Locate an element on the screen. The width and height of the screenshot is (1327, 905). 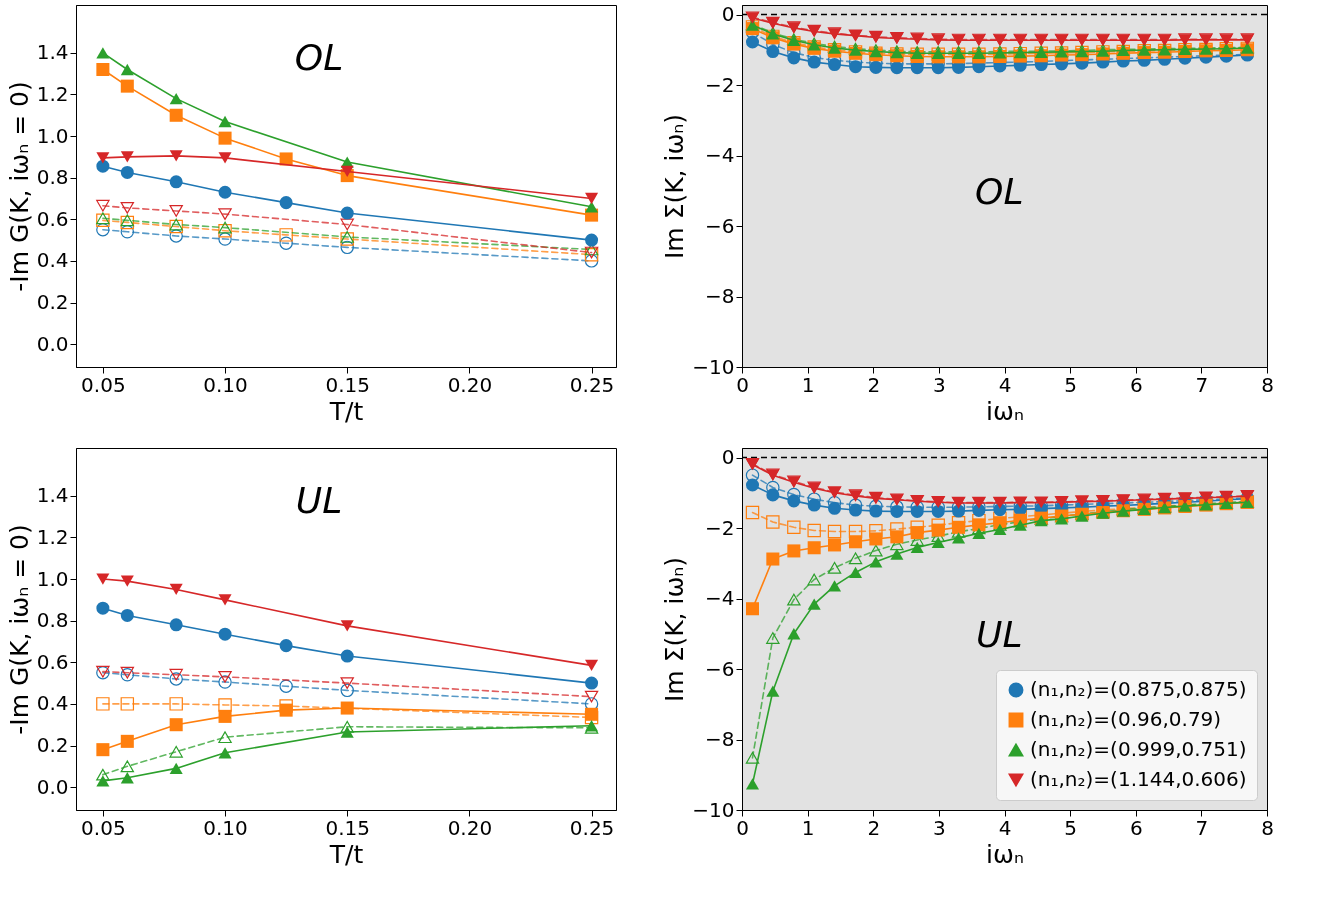
legend-label: (n₁,n₂)=(1.144,0.606) is located at coordinates (1138, 779).